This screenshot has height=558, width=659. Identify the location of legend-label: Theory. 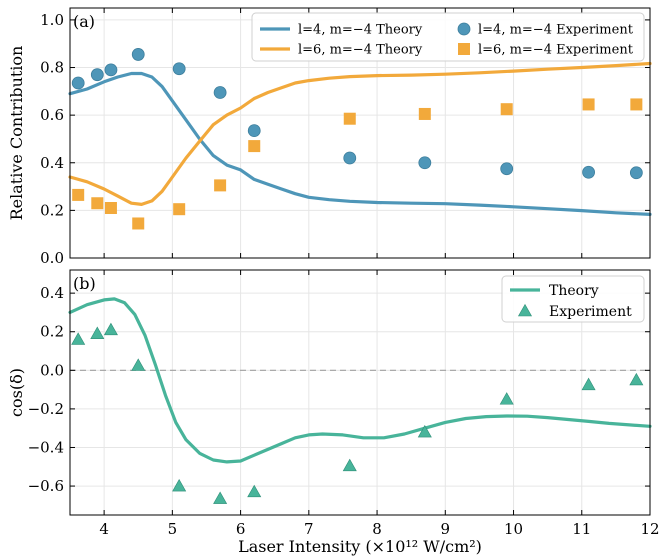
(574, 291).